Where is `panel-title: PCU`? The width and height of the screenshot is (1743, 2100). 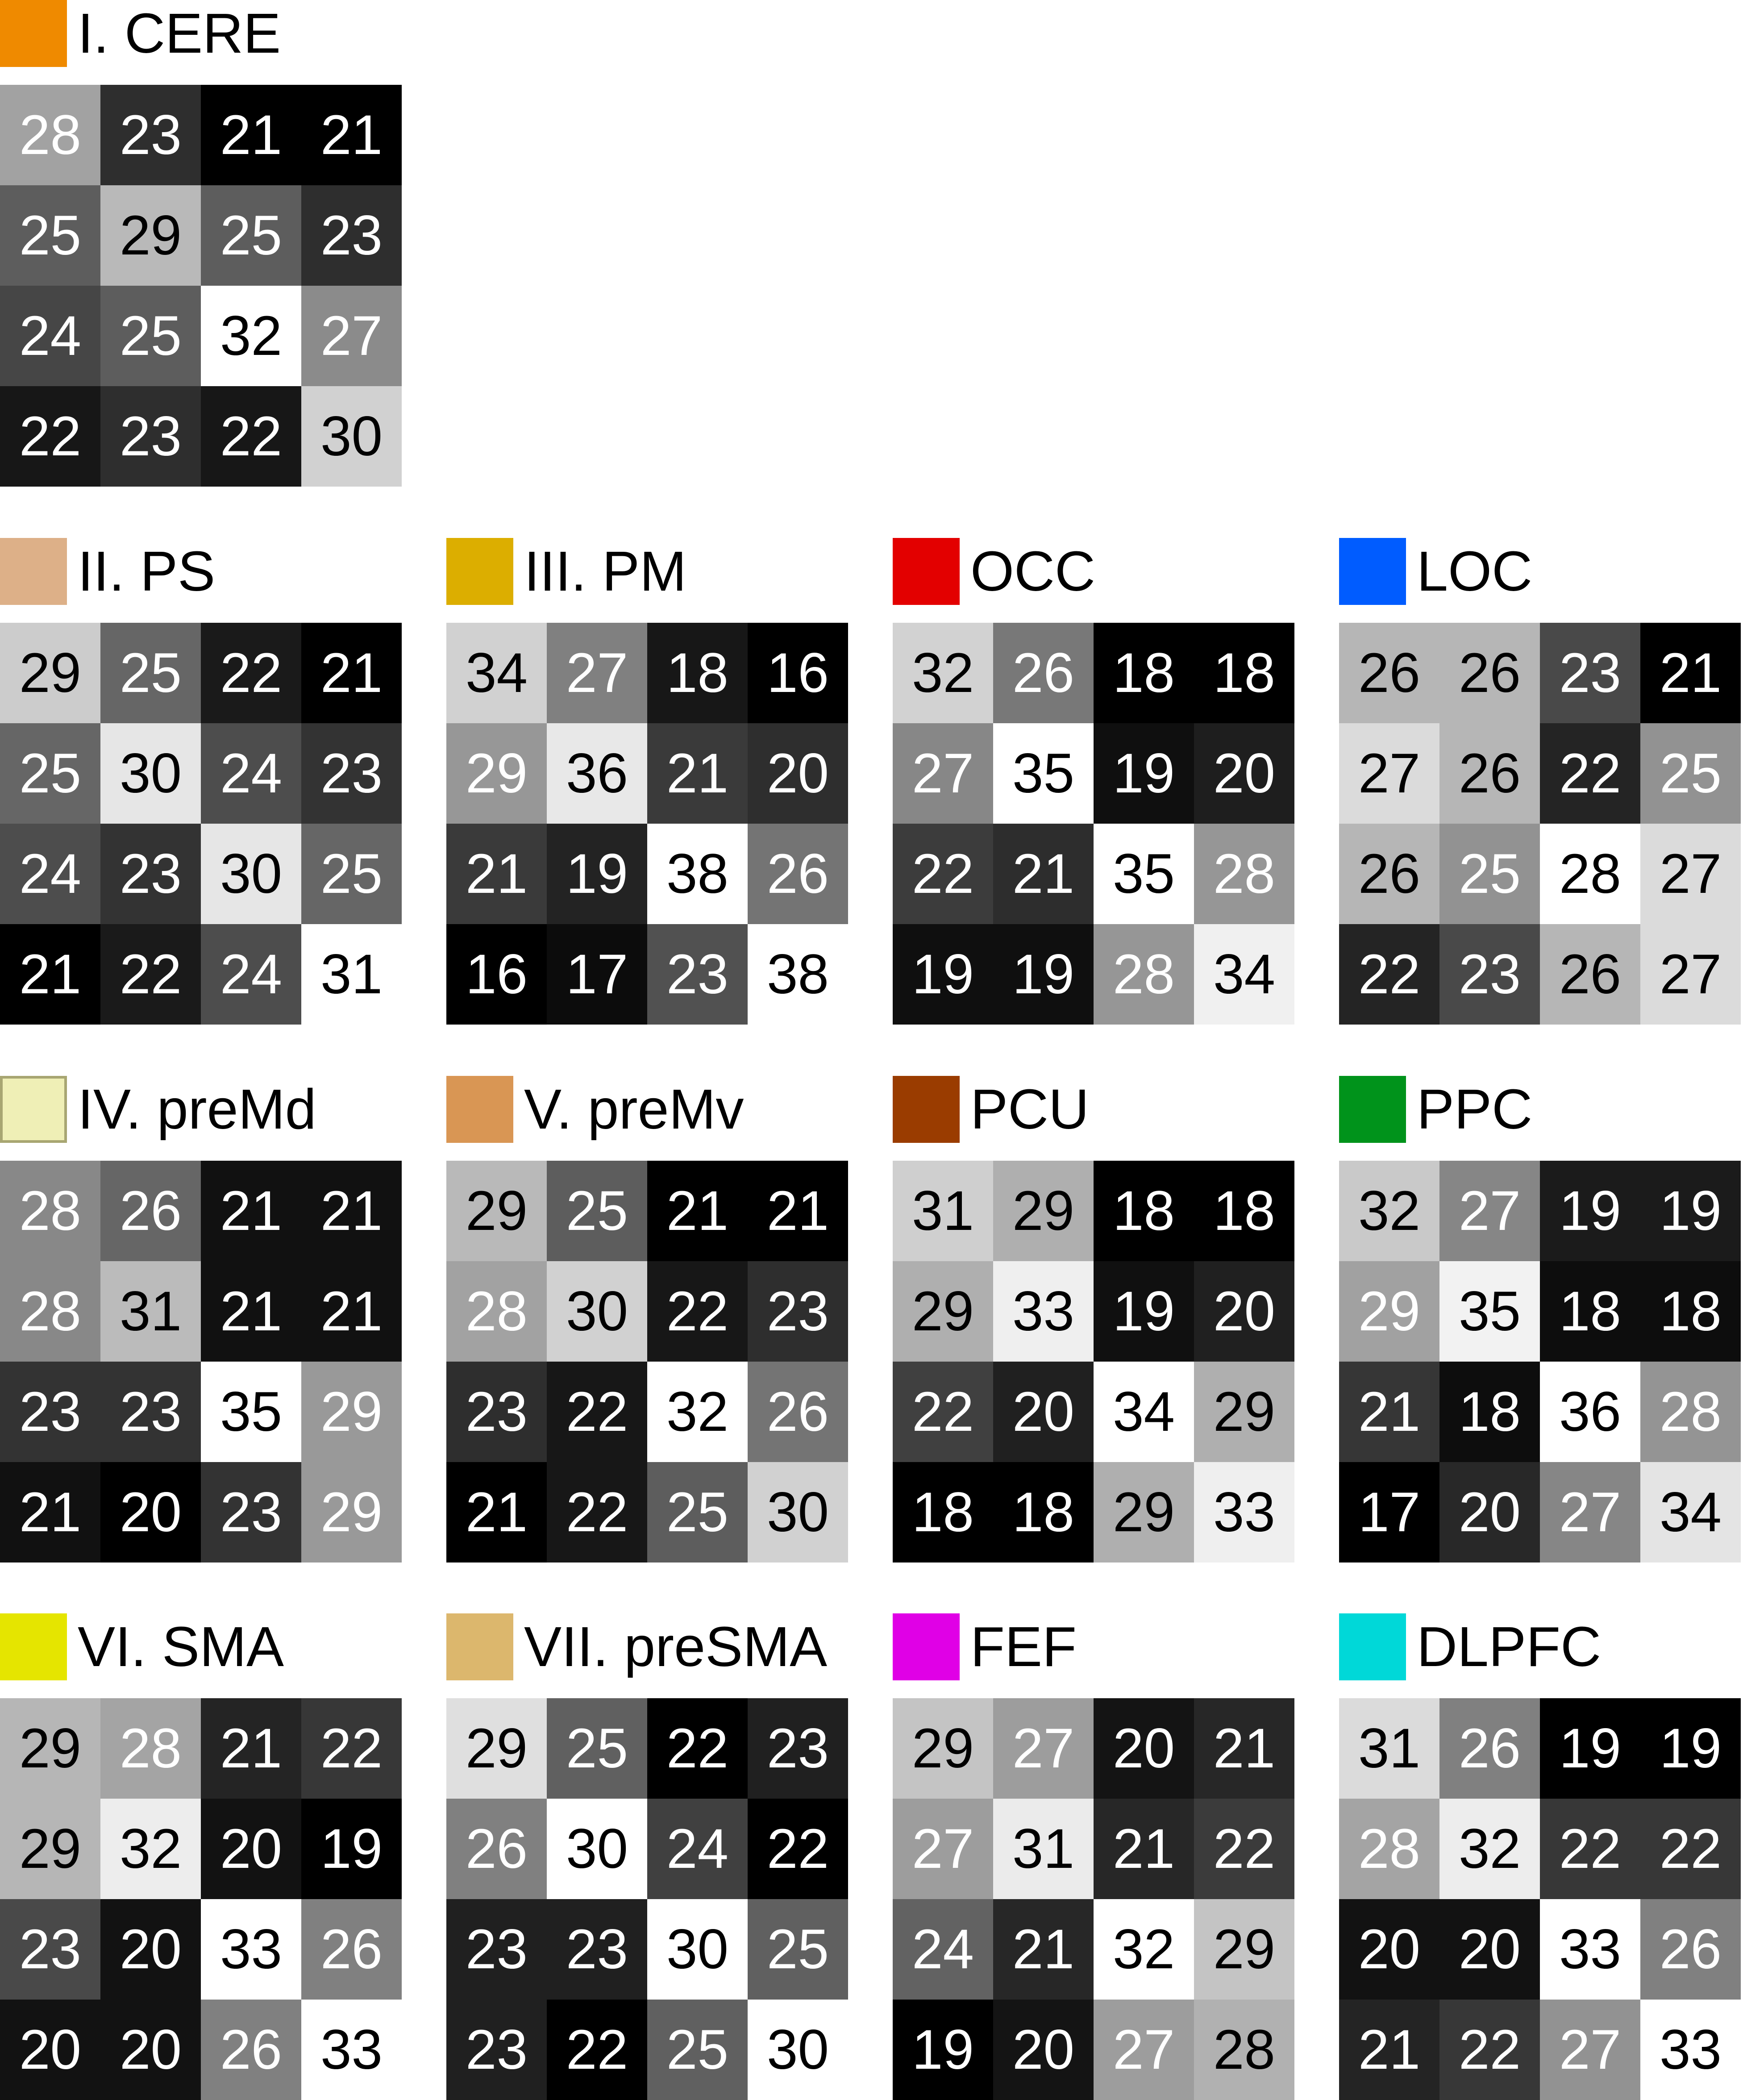 panel-title: PCU is located at coordinates (1030, 1110).